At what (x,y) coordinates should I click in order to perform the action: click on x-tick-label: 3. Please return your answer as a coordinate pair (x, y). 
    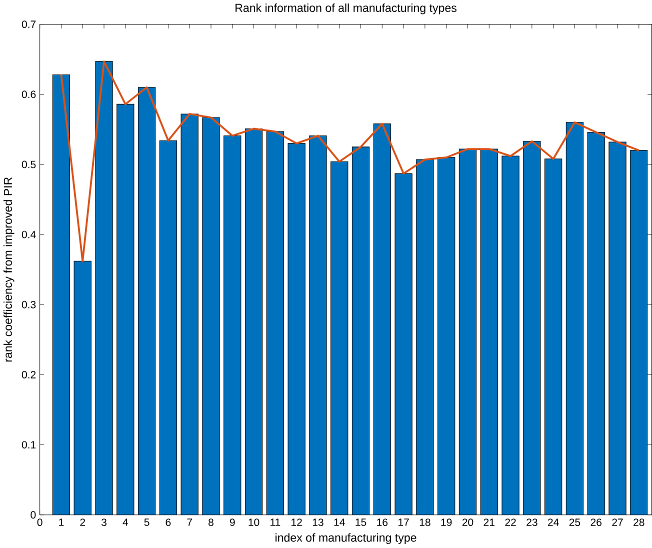
    Looking at the image, I should click on (103, 522).